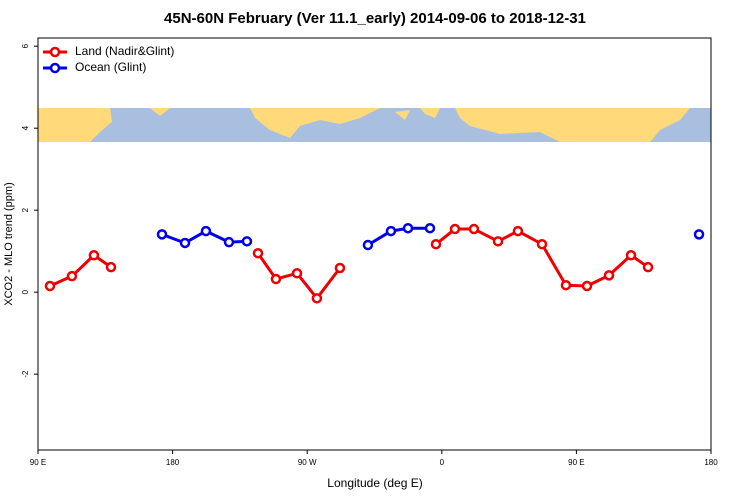 Image resolution: width=750 pixels, height=500 pixels. I want to click on x-axis-label: Longitude (deg E), so click(374, 483).